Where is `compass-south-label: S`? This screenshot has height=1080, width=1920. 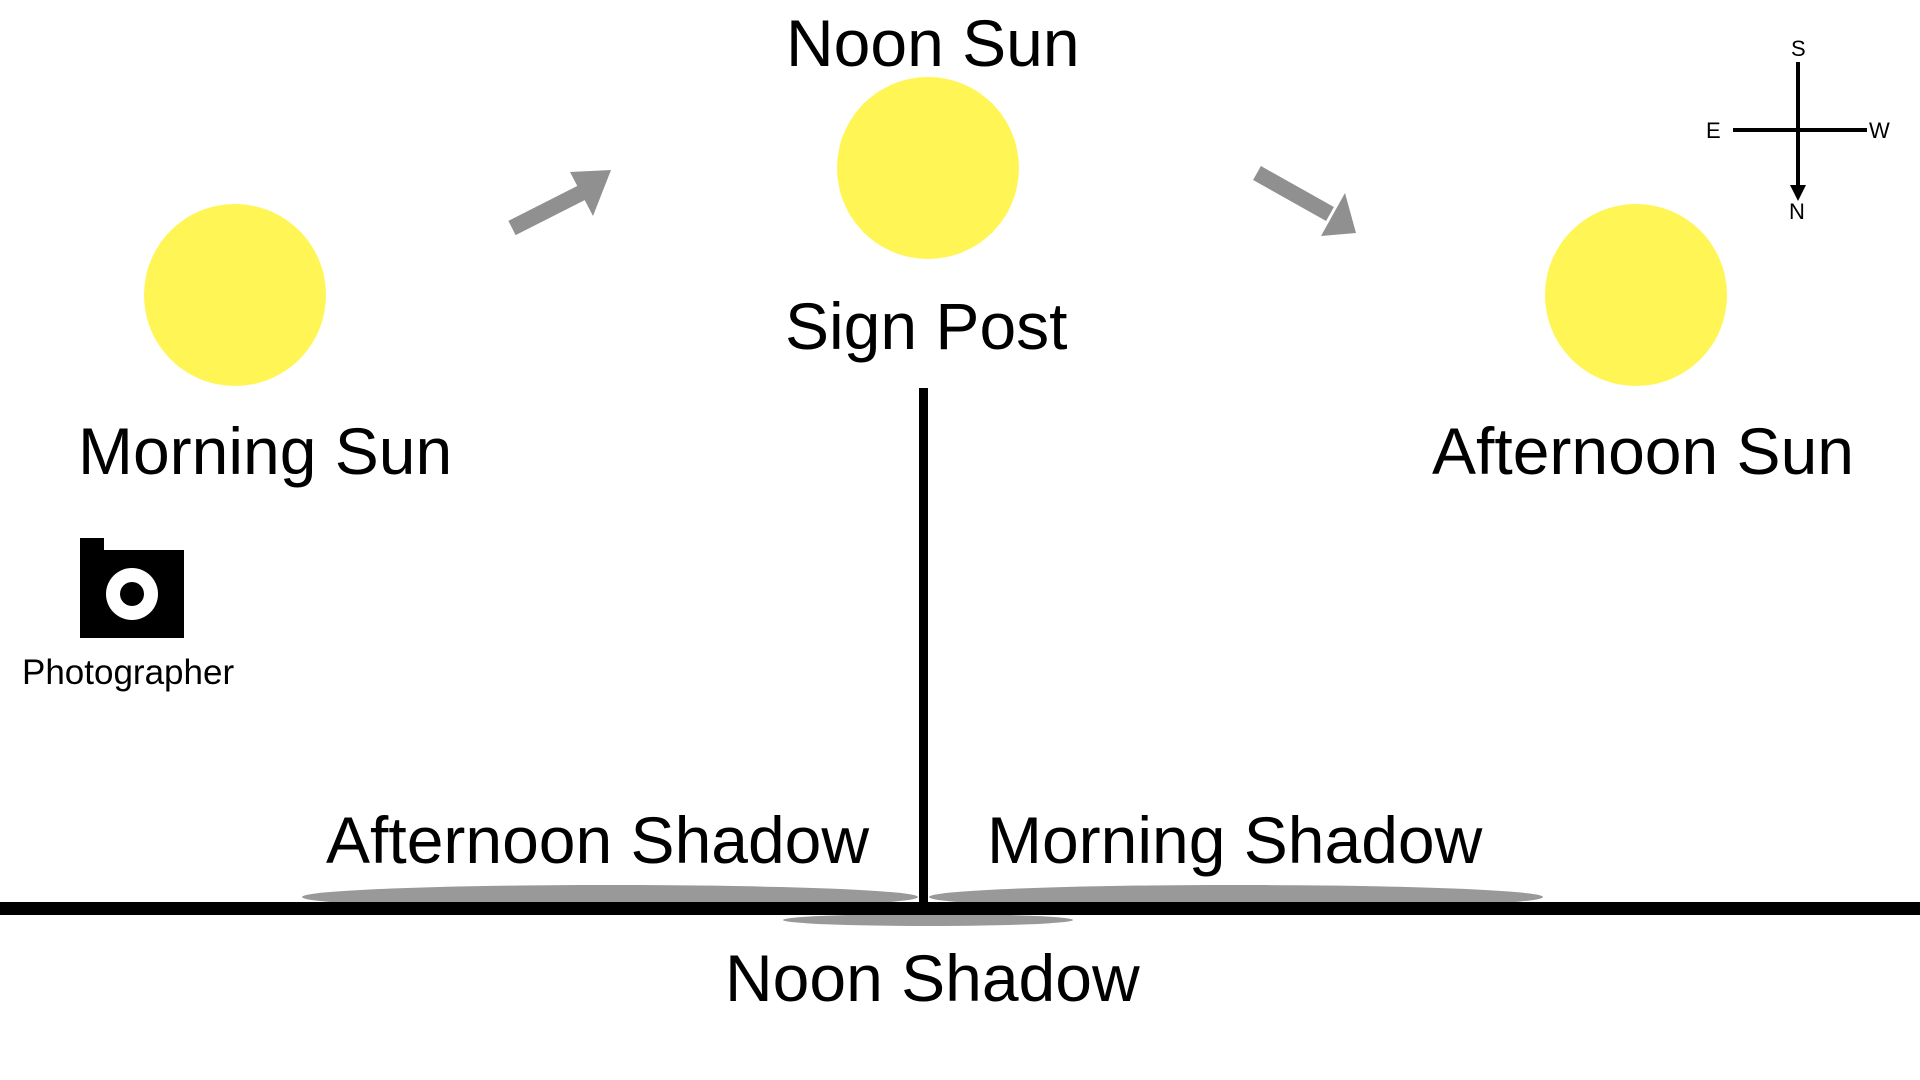 compass-south-label: S is located at coordinates (1798, 48).